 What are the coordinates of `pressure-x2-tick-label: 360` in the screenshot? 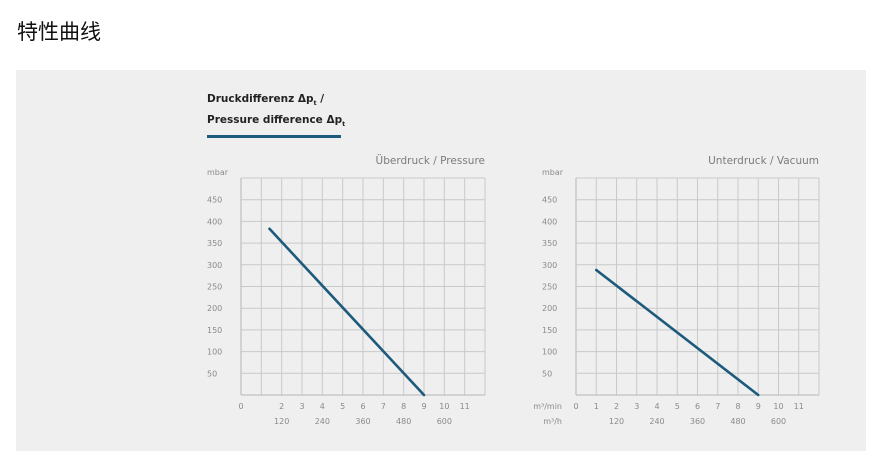 It's located at (362, 421).